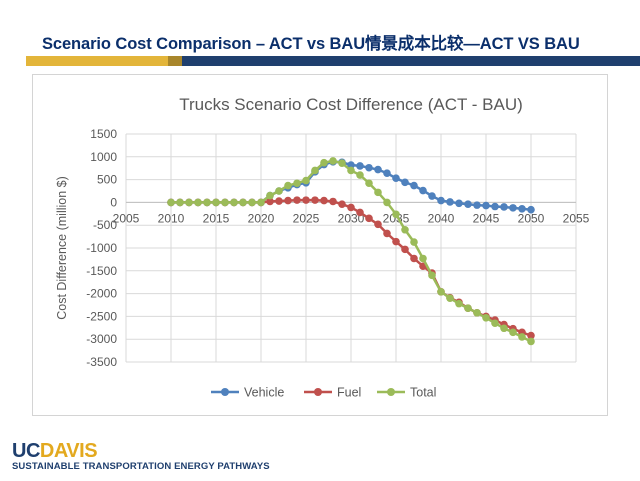 The height and width of the screenshot is (481, 640). Describe the element at coordinates (113, 202) in the screenshot. I see `y-tick-label: 0` at that location.